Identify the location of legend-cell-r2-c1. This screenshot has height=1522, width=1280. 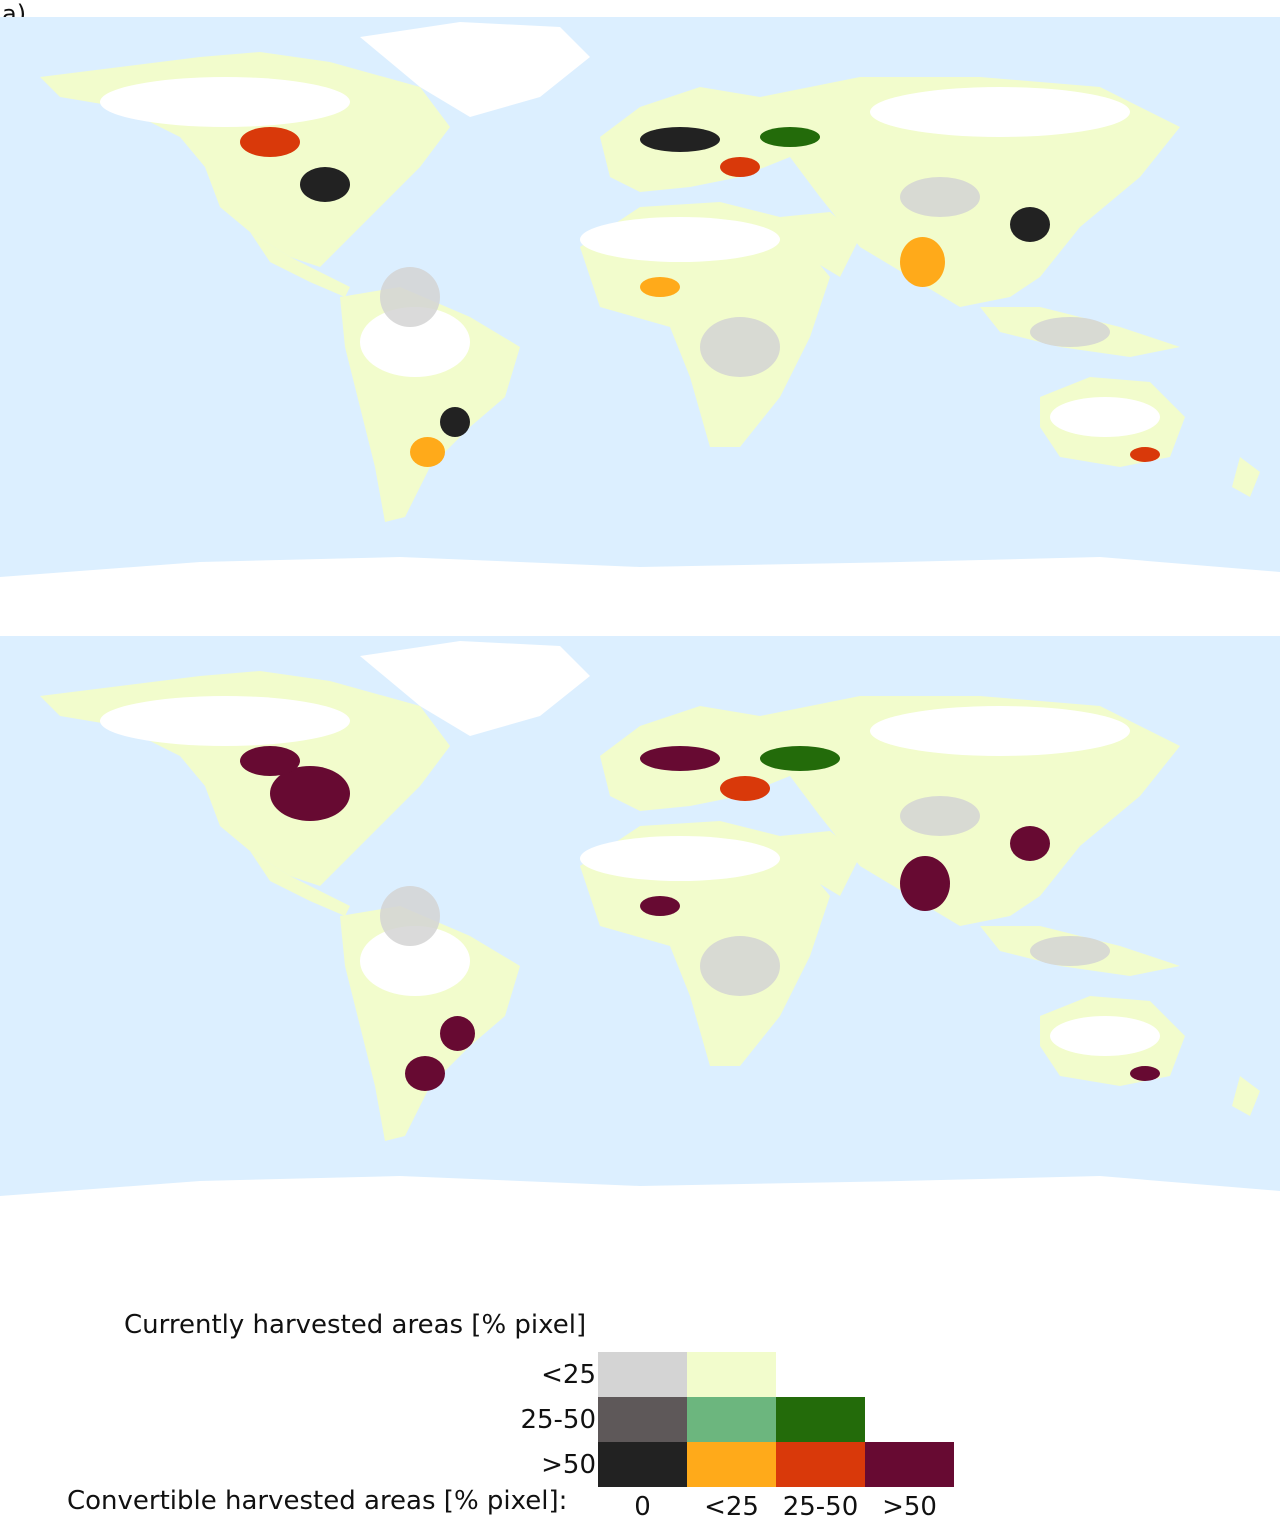
(731, 1464).